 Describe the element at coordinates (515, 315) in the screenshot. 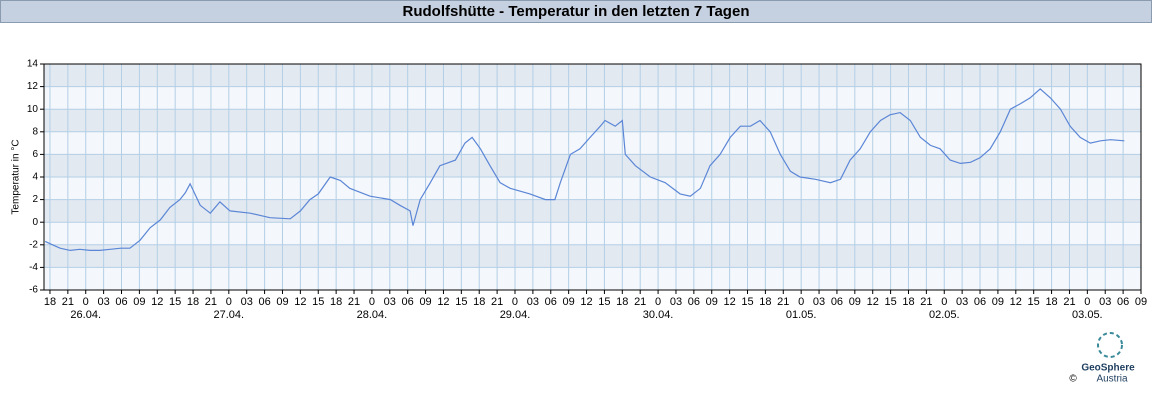

I see `date-label: 29.04.` at that location.